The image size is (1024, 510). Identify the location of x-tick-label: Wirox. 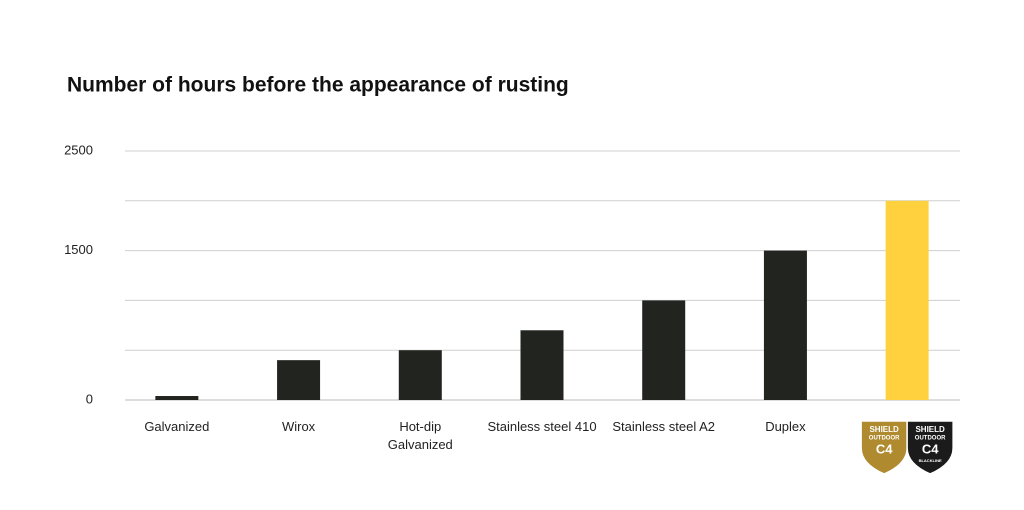
(298, 426).